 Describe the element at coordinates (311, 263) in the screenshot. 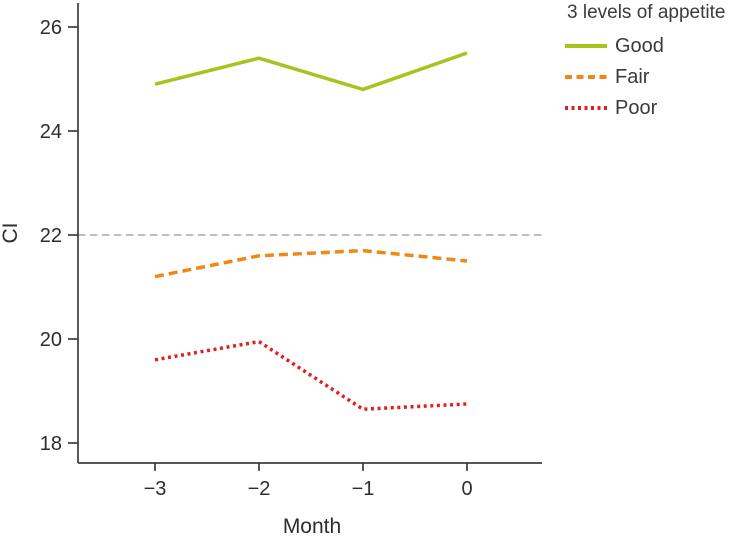

I see `series-line-fair` at that location.